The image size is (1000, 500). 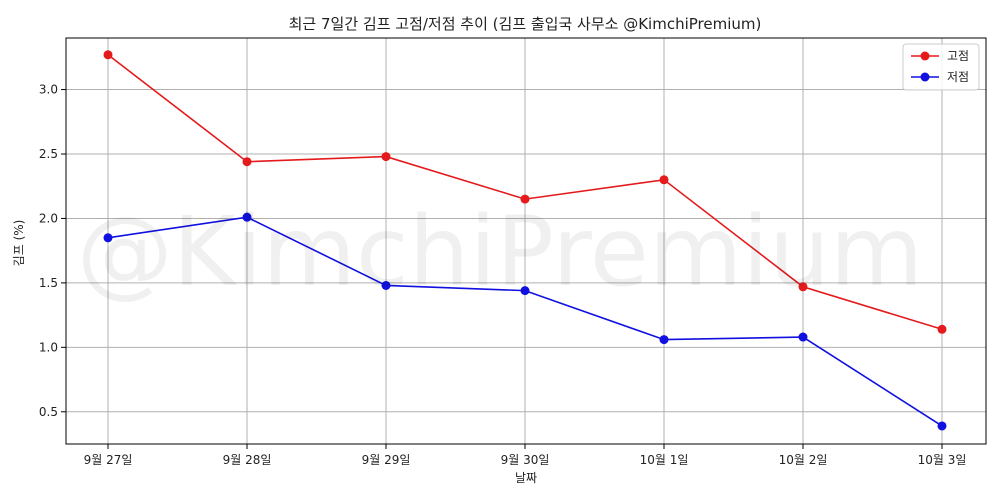 What do you see at coordinates (48, 154) in the screenshot?
I see `y-tick-label: 2.5` at bounding box center [48, 154].